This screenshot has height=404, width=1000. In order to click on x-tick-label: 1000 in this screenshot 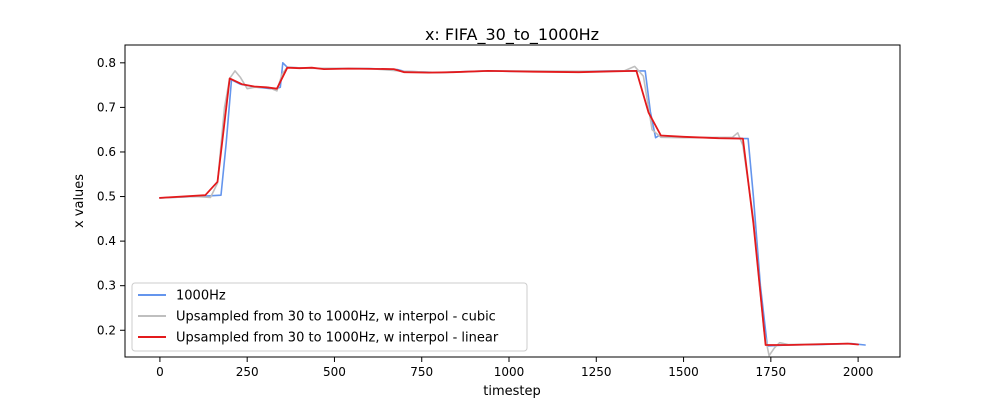, I will do `click(509, 372)`.